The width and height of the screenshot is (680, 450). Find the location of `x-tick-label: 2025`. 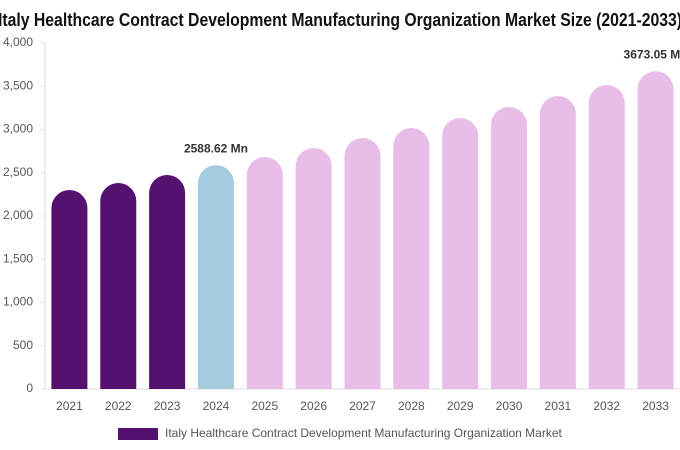

x-tick-label: 2025 is located at coordinates (264, 406).